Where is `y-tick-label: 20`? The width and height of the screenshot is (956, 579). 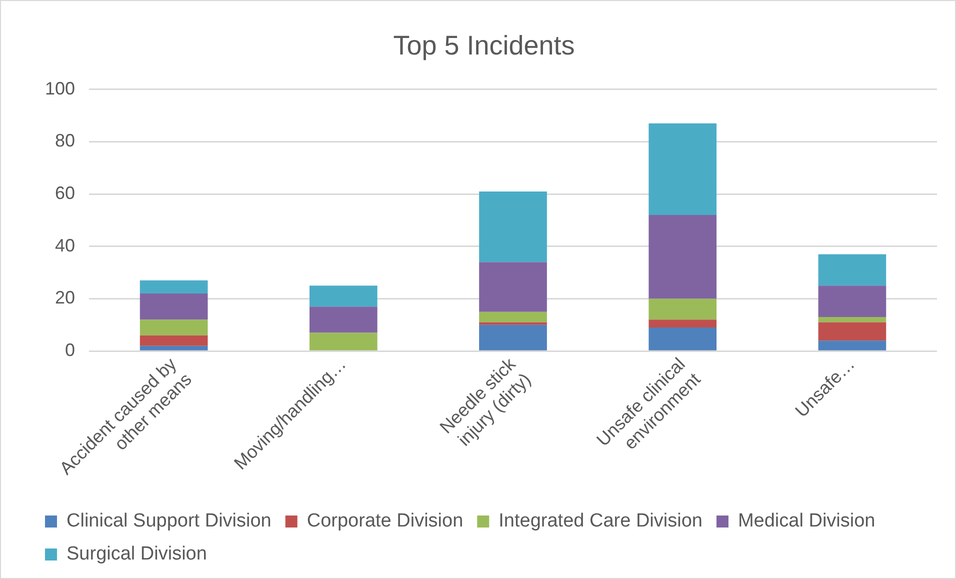
y-tick-label: 20 is located at coordinates (65, 298).